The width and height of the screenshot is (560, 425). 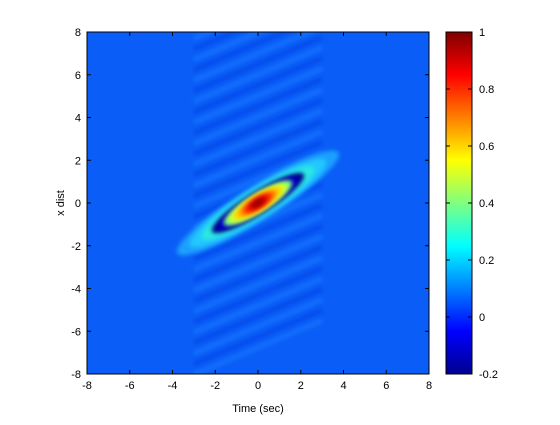 I want to click on colorbar-tick-label: 0.6, so click(x=486, y=147).